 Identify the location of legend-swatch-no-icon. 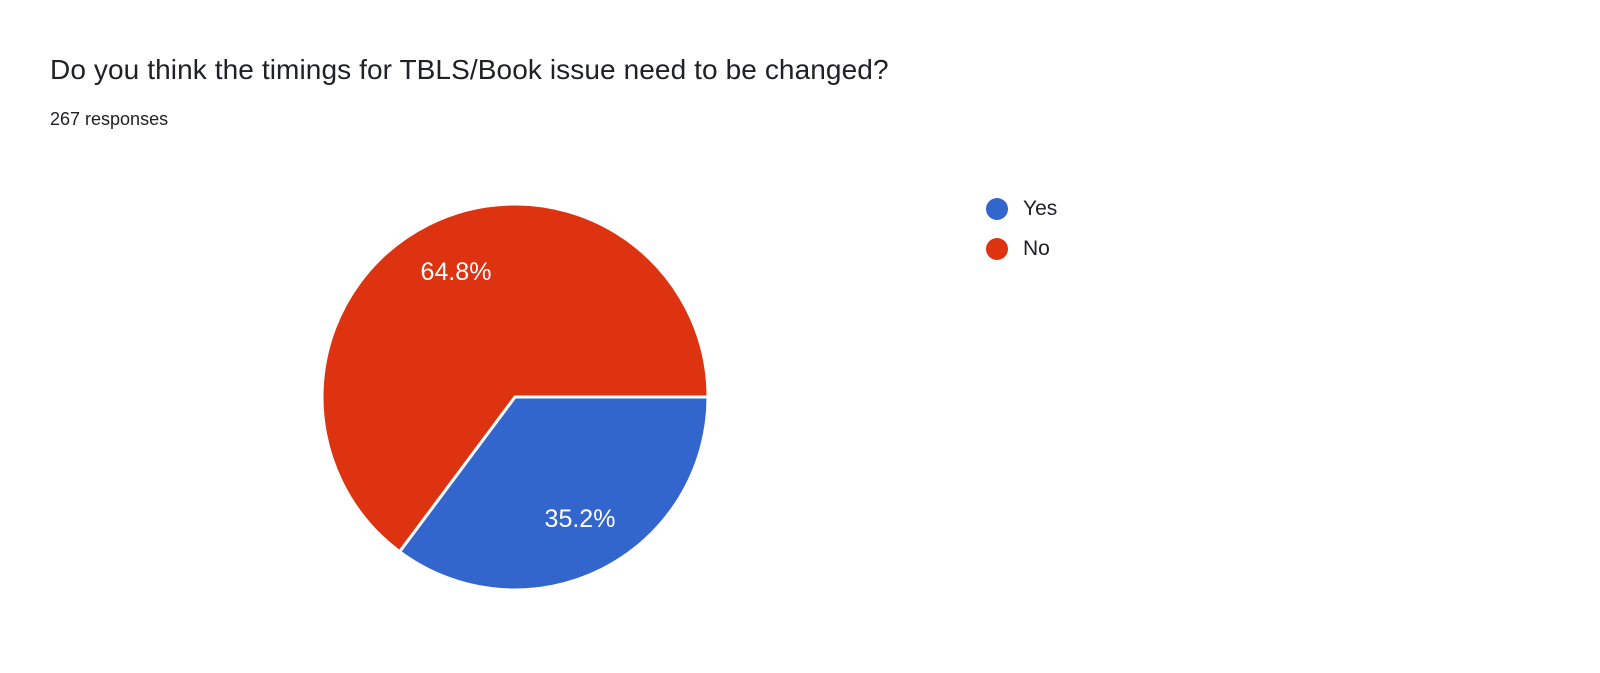
(997, 249).